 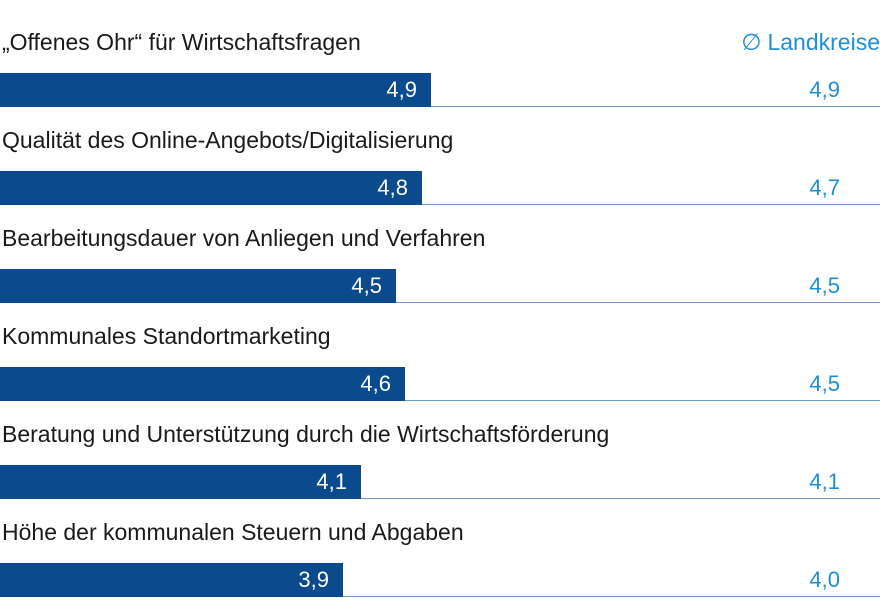 I want to click on average-symbol: ∅, so click(x=751, y=42).